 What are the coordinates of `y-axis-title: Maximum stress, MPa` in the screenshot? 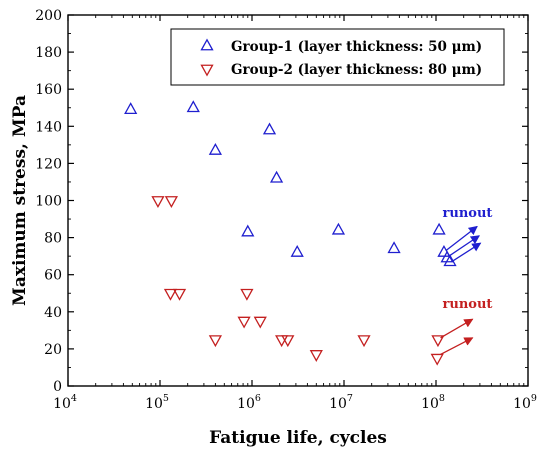 It's located at (20, 200).